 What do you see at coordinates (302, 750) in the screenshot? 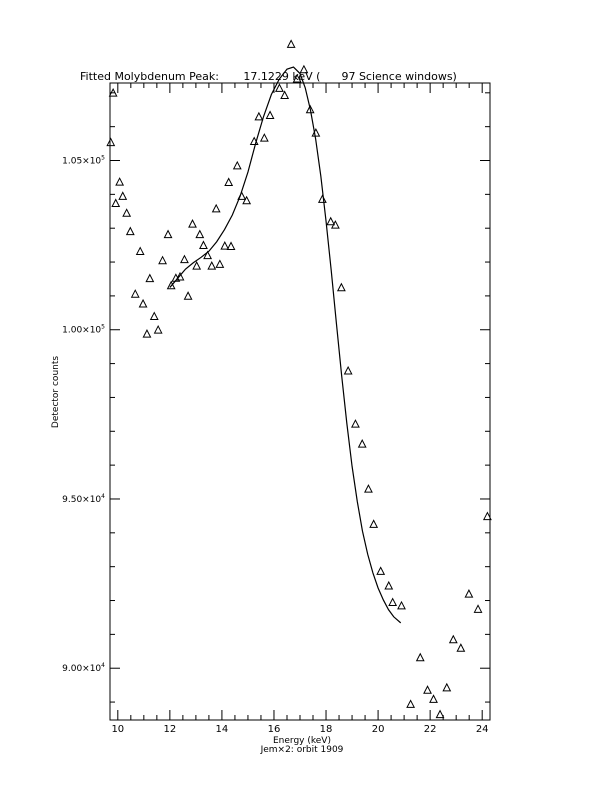
I see `chart-subtitle: Jem×2: orbit 1909` at bounding box center [302, 750].